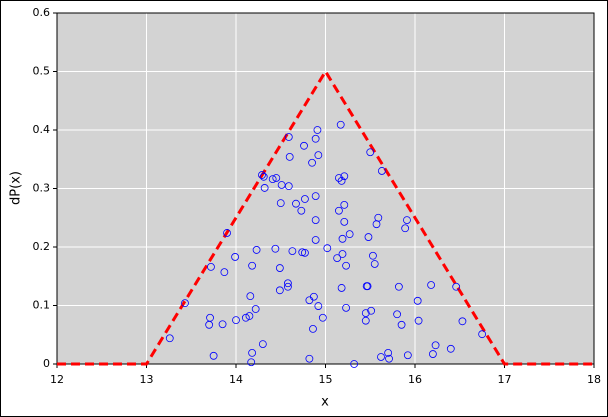  I want to click on y-tick-label: 0.6, so click(42, 12).